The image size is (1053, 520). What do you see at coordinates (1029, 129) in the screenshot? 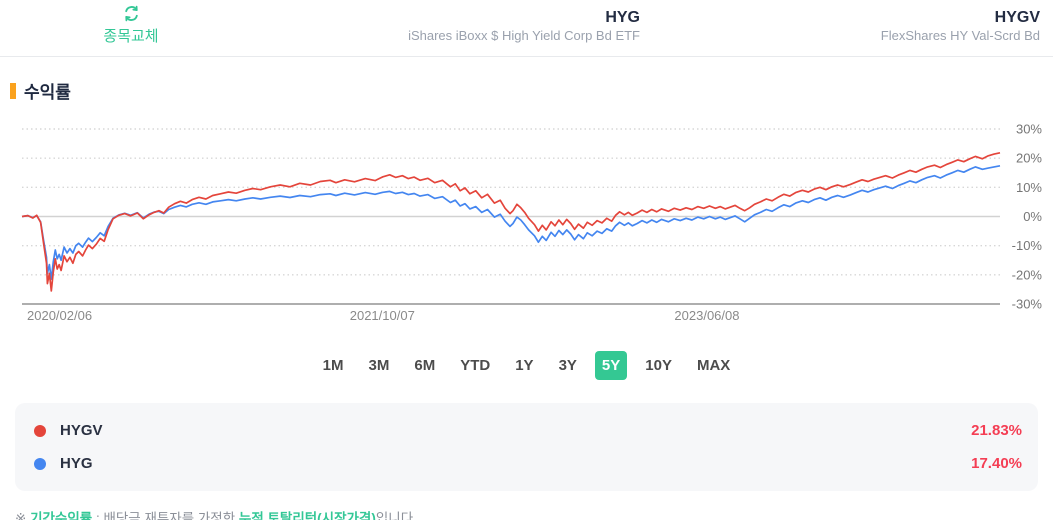
I see `y-axis-label: 30%` at bounding box center [1029, 129].